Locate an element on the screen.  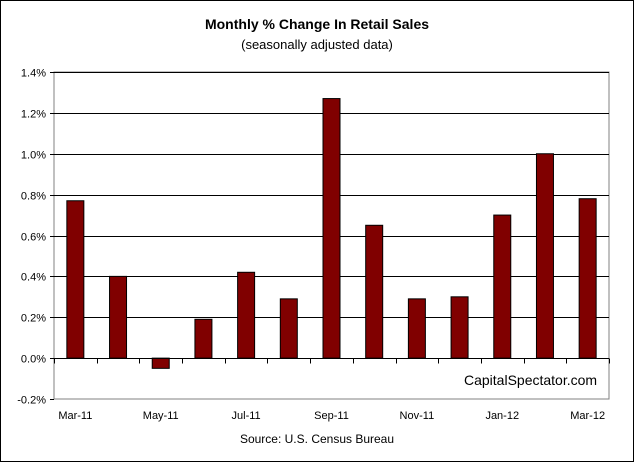
x-tick-label: Mar-12 is located at coordinates (587, 416).